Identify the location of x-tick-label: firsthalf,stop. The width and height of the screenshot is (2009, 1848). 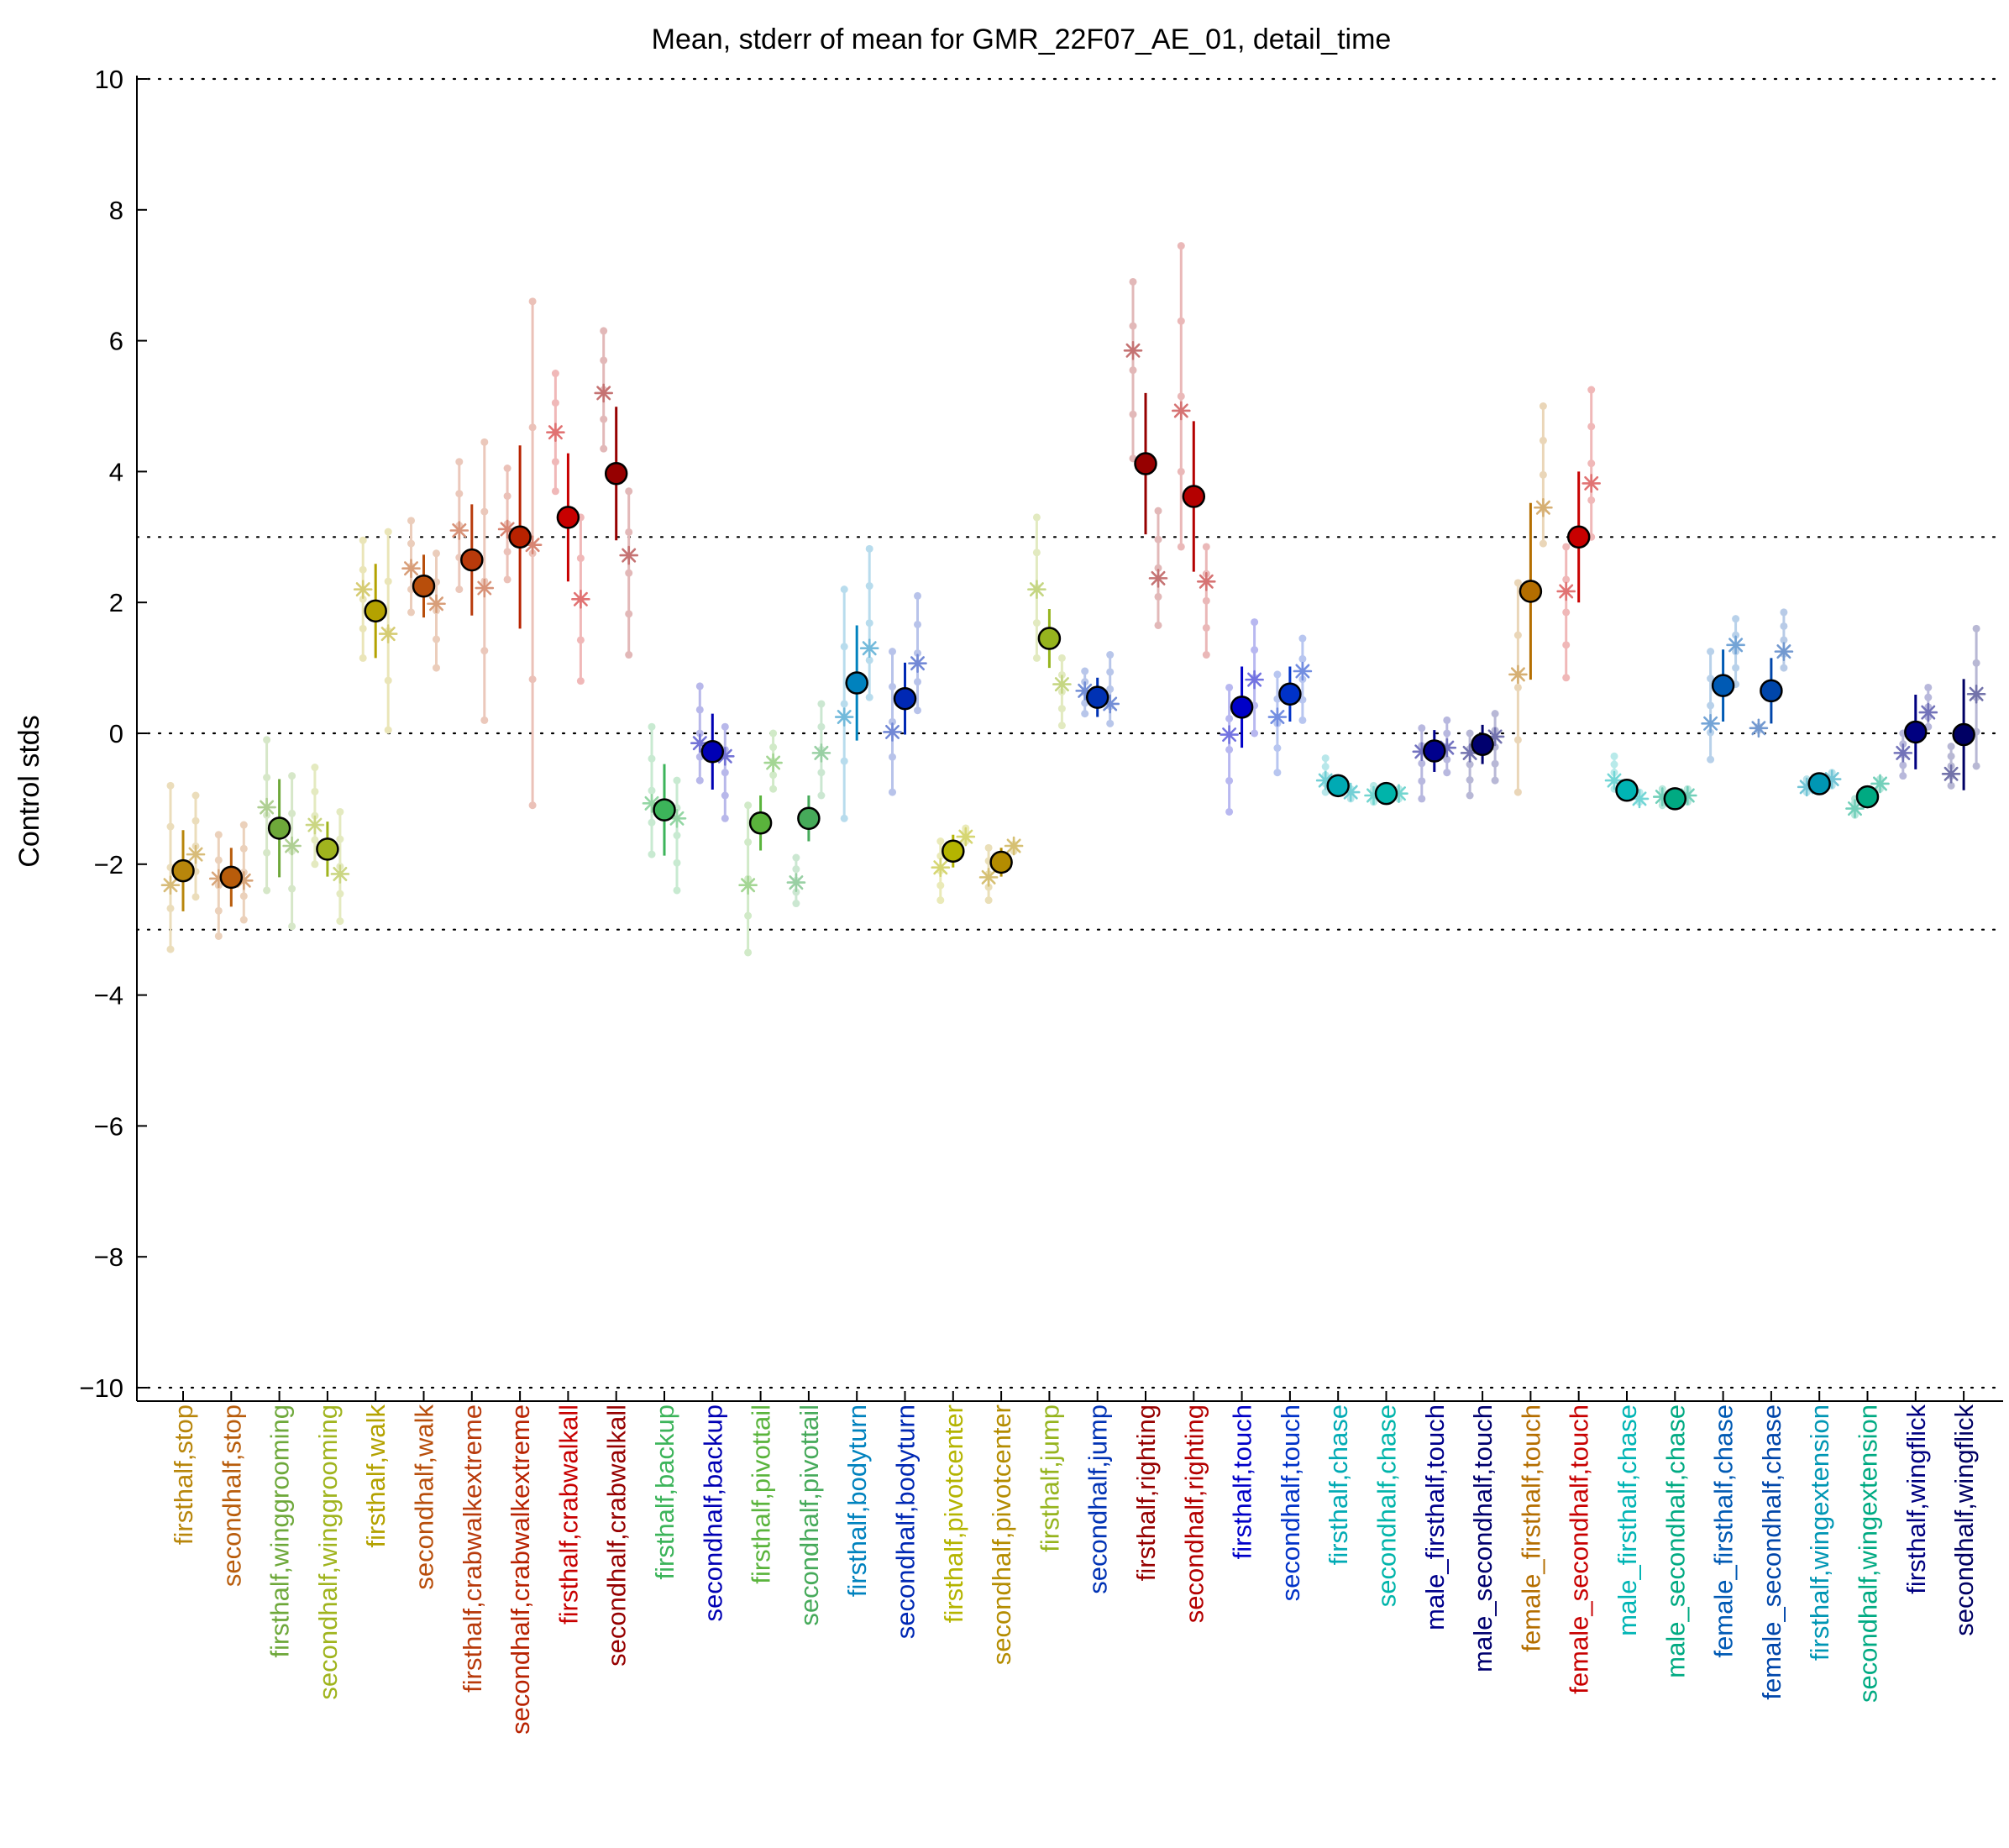
(183, 1474).